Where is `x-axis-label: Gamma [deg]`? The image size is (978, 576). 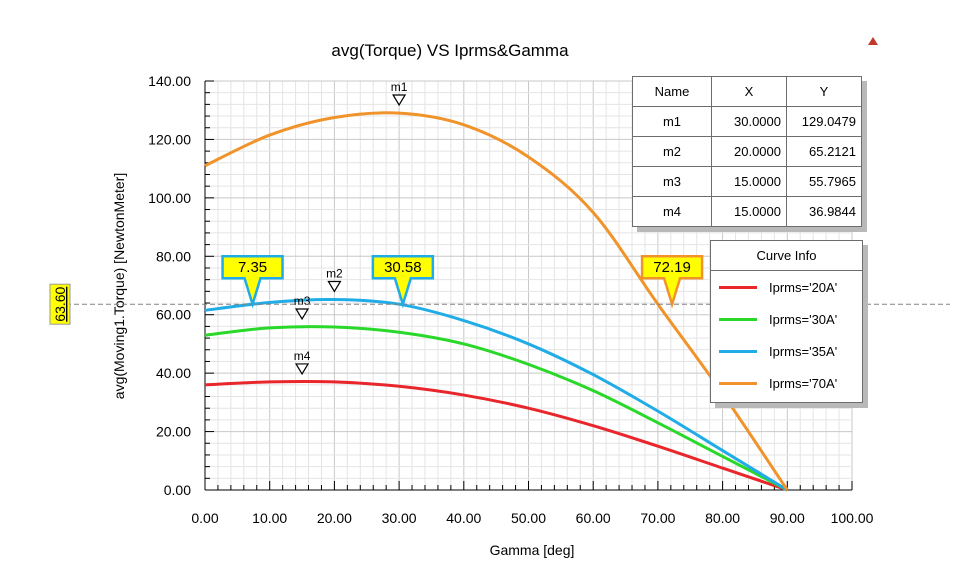
x-axis-label: Gamma [deg] is located at coordinates (532, 550).